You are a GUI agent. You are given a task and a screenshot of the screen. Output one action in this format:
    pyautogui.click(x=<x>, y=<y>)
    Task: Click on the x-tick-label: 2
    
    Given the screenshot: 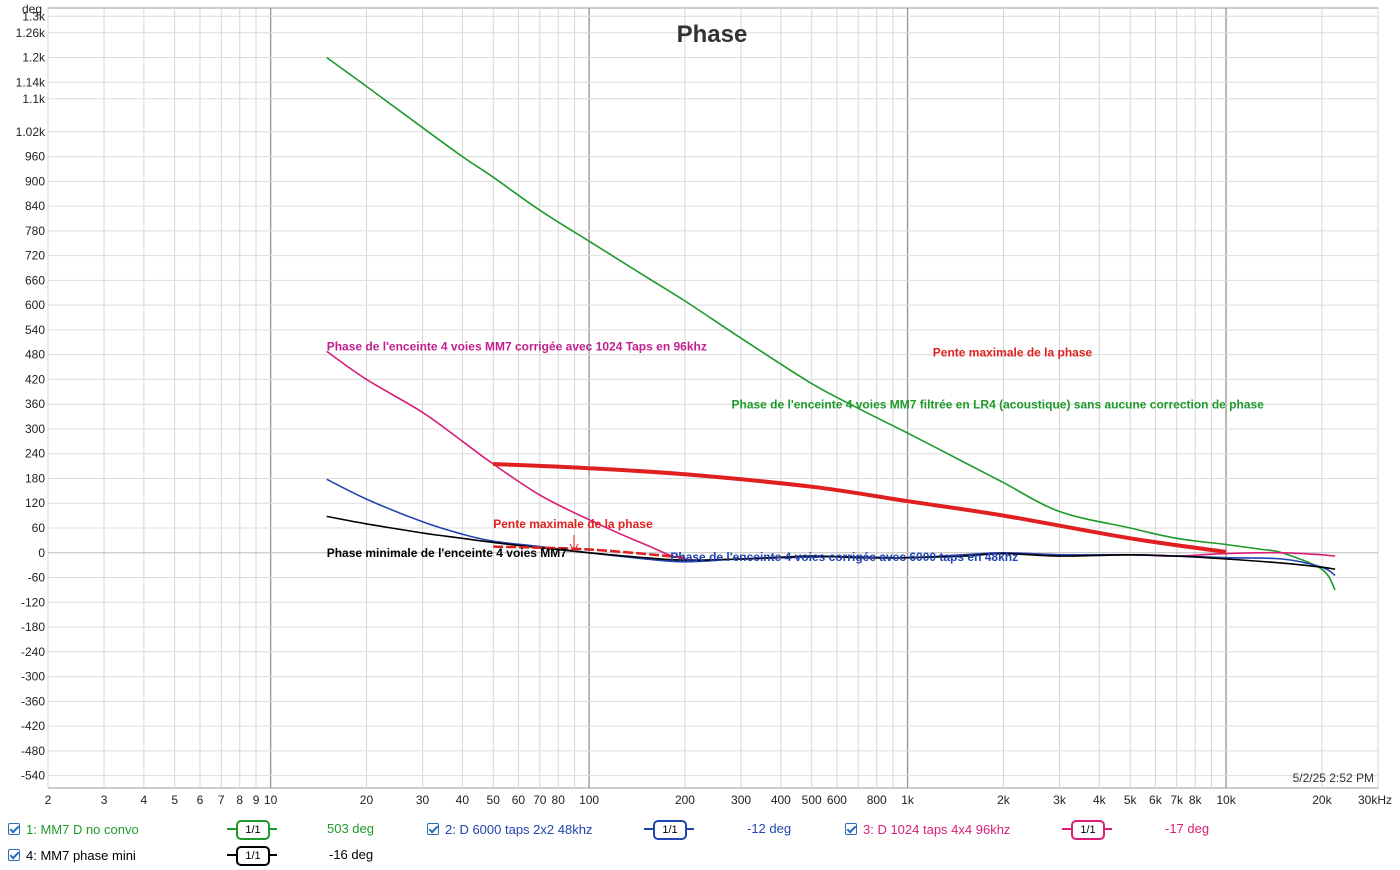 What is the action you would take?
    pyautogui.click(x=48, y=800)
    